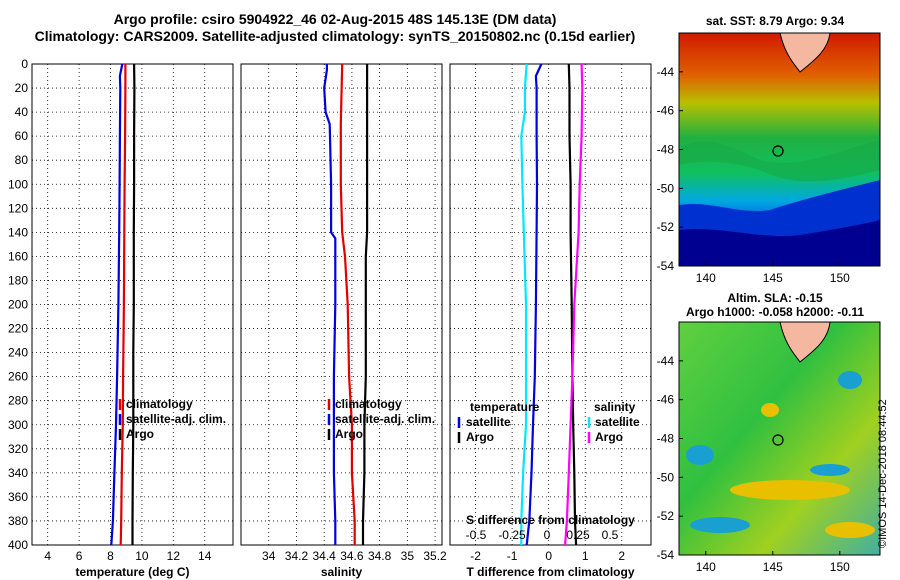 This screenshot has height=580, width=900. I want to click on sst-argo-marker, so click(778, 151).